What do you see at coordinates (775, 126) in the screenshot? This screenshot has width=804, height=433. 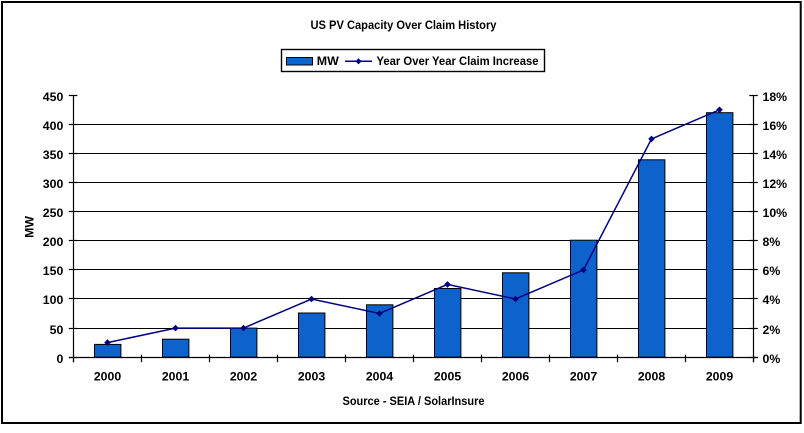 I see `svg-text: 16%` at bounding box center [775, 126].